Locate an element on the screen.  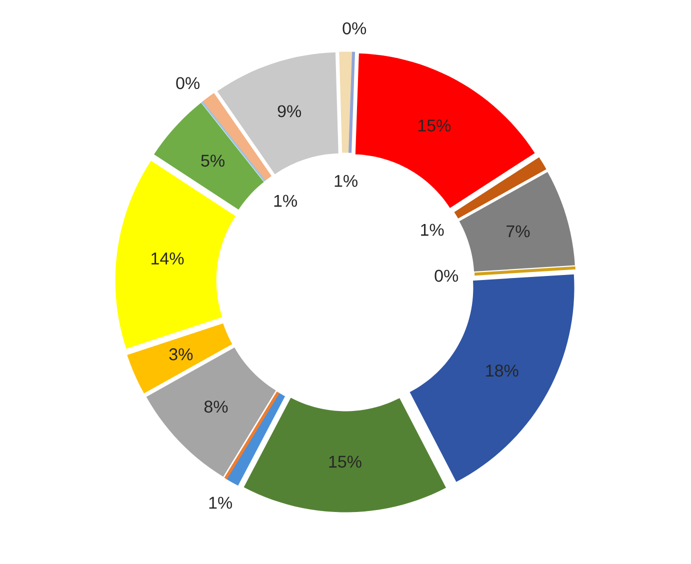
data-label: 7% is located at coordinates (518, 231).